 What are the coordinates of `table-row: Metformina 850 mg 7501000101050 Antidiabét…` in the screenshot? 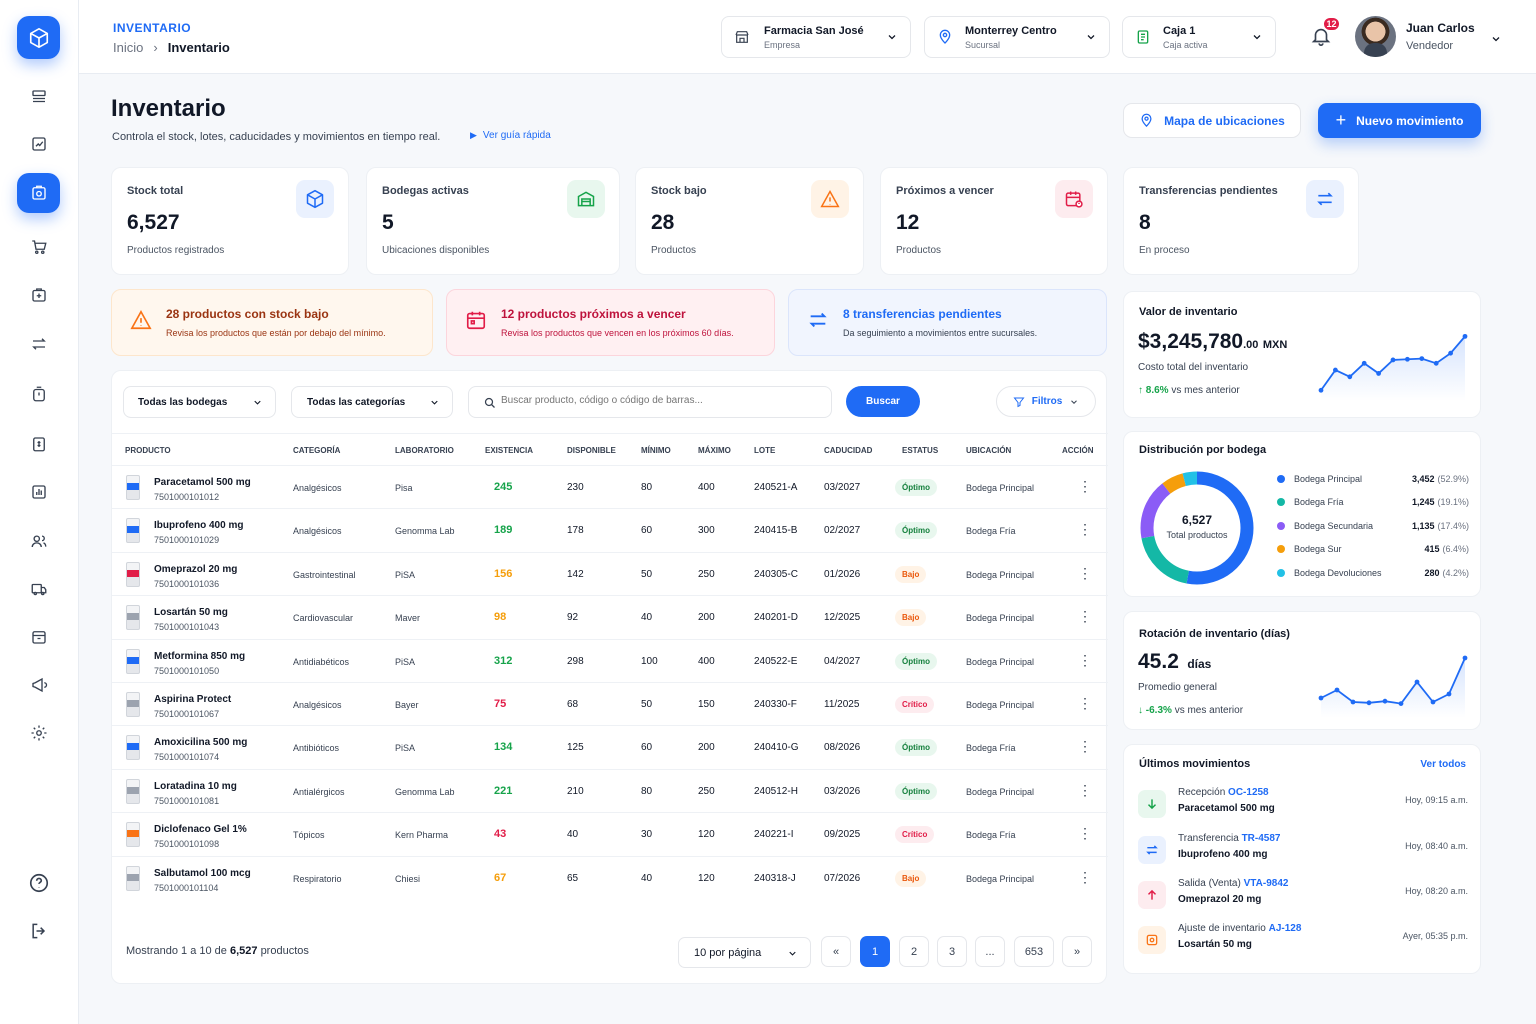 It's located at (610, 660).